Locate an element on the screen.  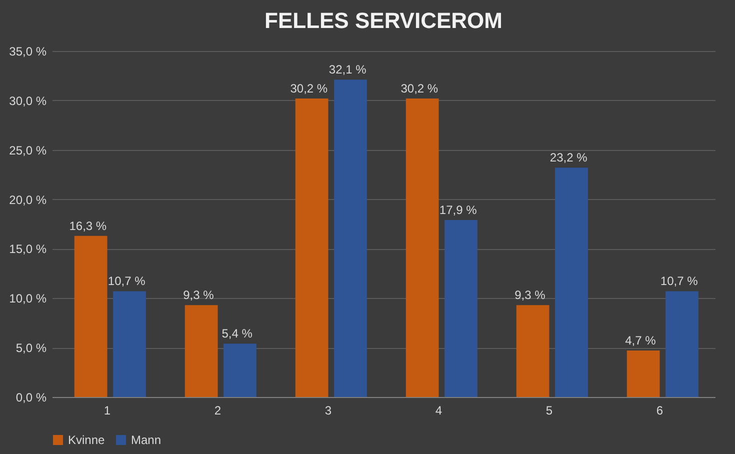
data-label: 17,9 % is located at coordinates (458, 210).